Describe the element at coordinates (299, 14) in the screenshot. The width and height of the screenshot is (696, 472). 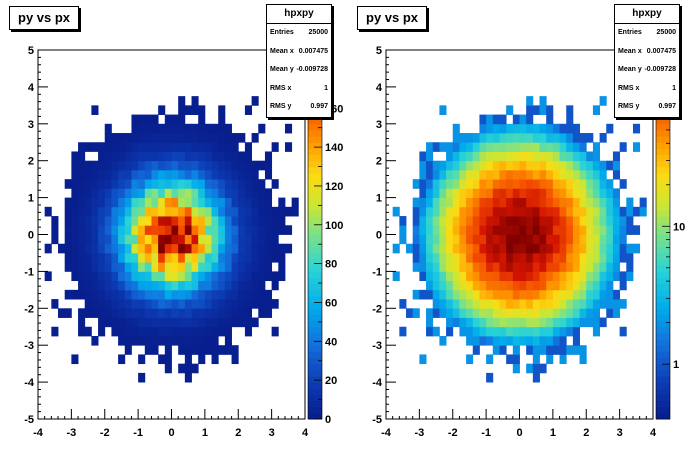
I see `stats-title: hpxpy` at that location.